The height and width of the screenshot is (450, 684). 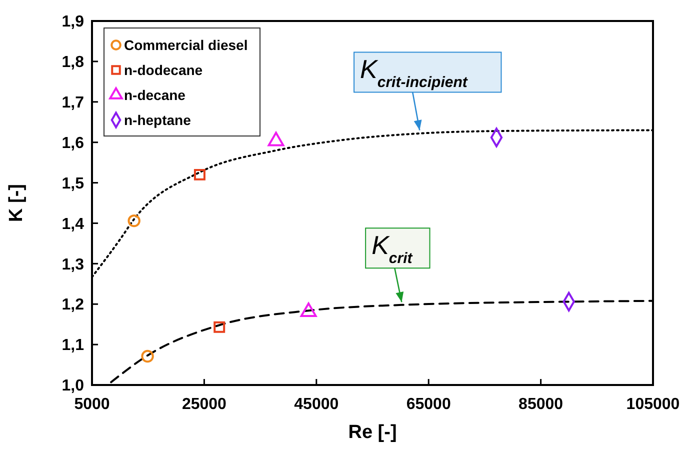 What do you see at coordinates (541, 404) in the screenshot?
I see `x-tick-label: 85000` at bounding box center [541, 404].